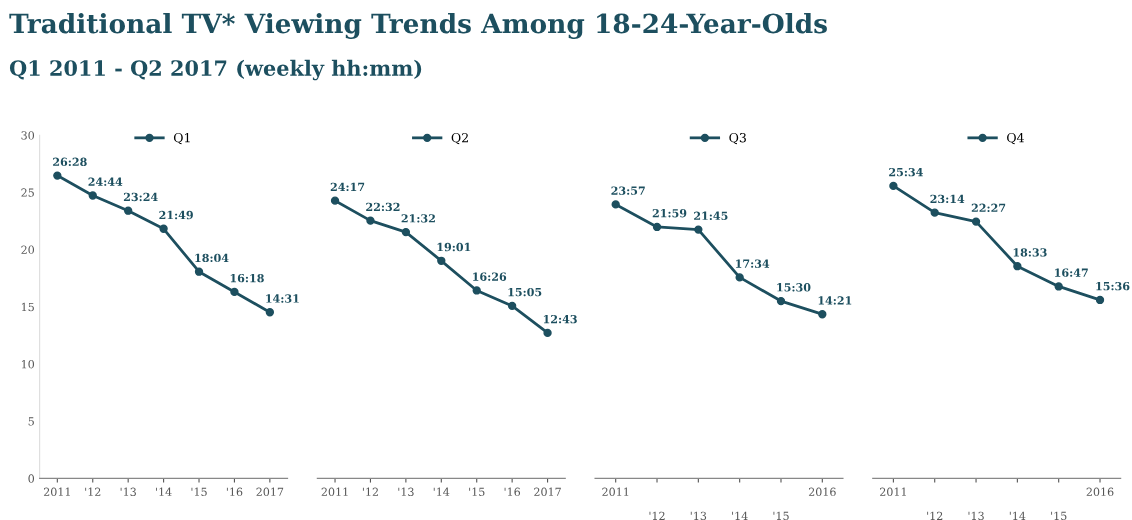  I want to click on data-label: 24:44, so click(105, 181).